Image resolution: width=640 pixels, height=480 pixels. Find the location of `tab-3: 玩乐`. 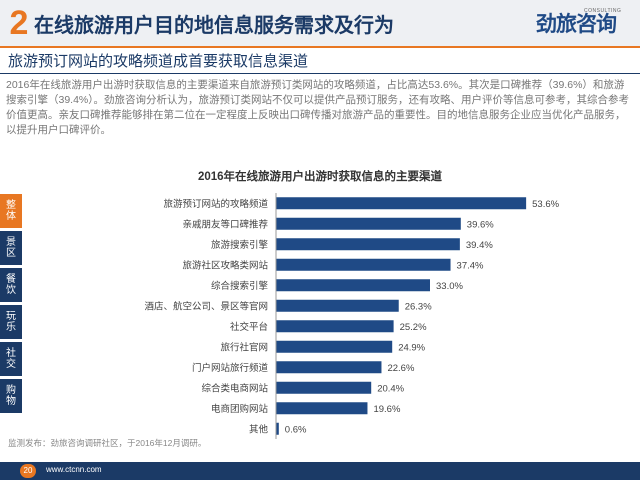

tab-3: 玩乐 is located at coordinates (11, 322).